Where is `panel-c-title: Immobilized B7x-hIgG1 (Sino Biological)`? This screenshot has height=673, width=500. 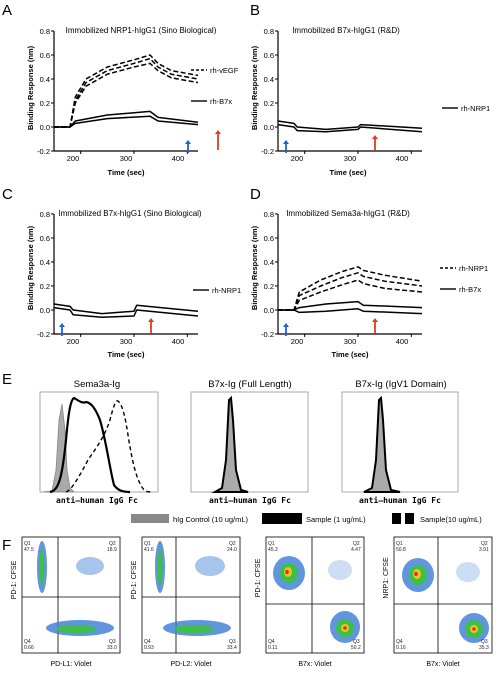
panel-c-title: Immobilized B7x-hIgG1 (Sino Biological) is located at coordinates (130, 213).